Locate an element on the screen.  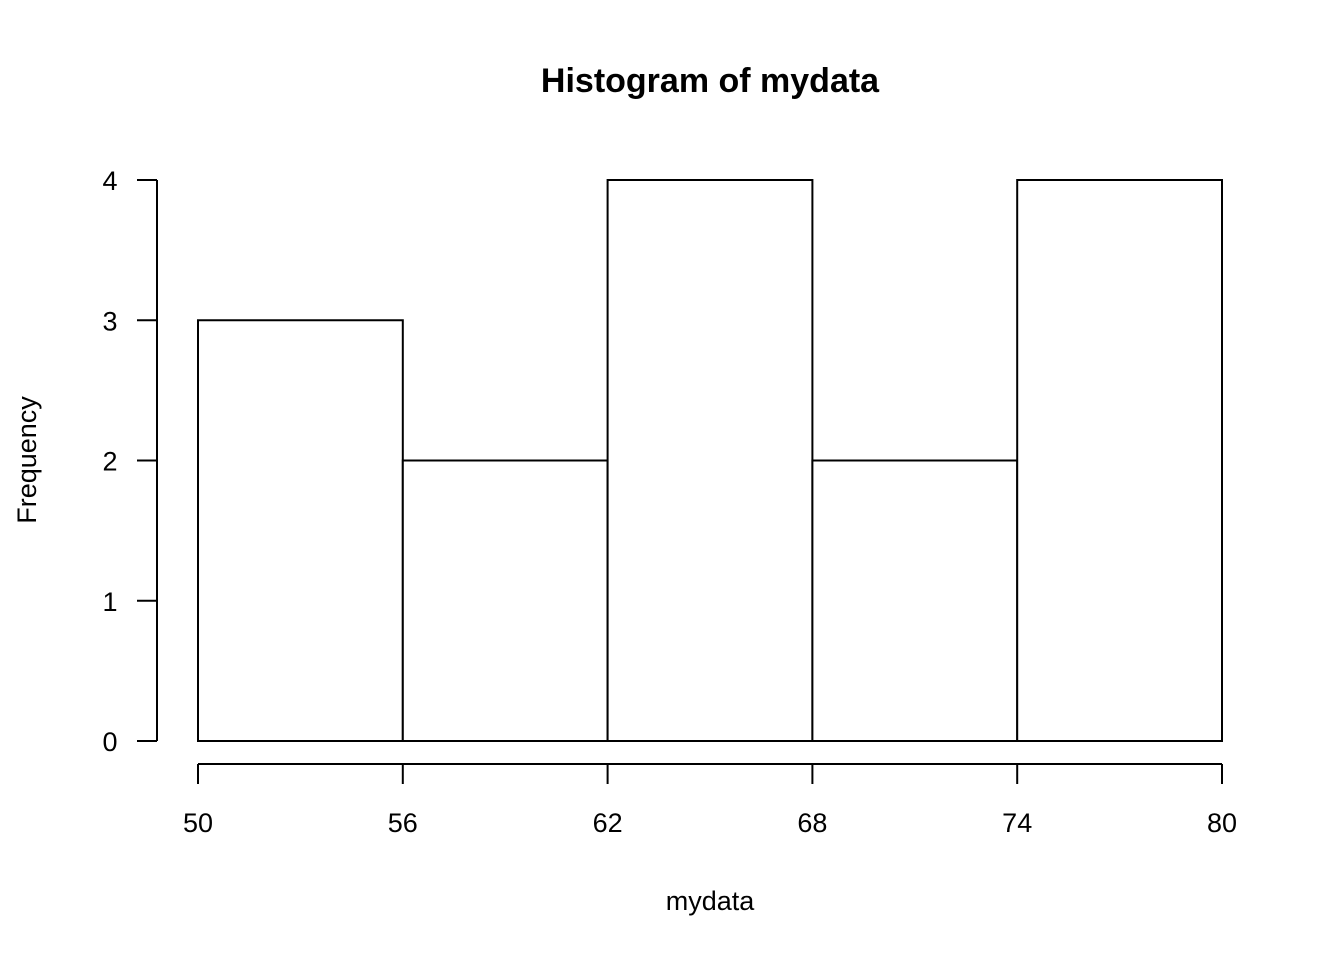
x-tick-label-0: 50 is located at coordinates (198, 823).